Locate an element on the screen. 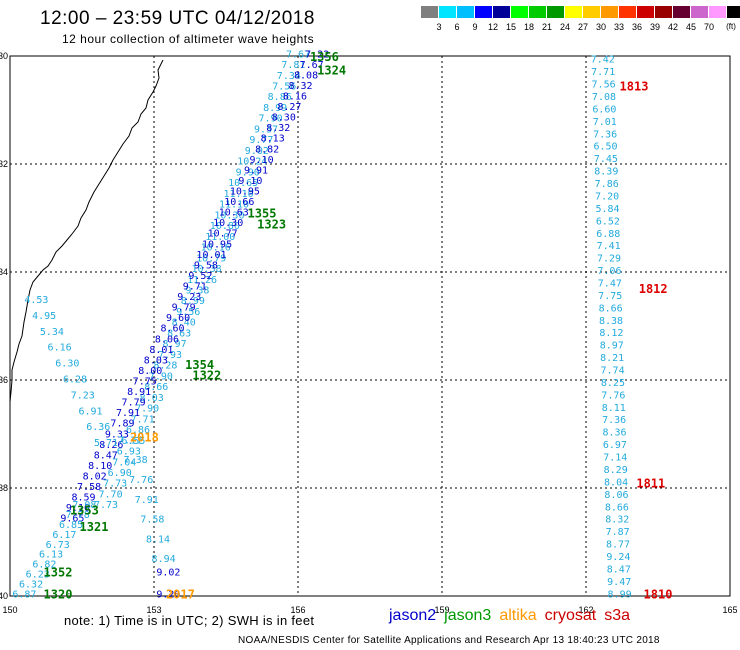  wave-height-label: 8.02 is located at coordinates (95, 476).